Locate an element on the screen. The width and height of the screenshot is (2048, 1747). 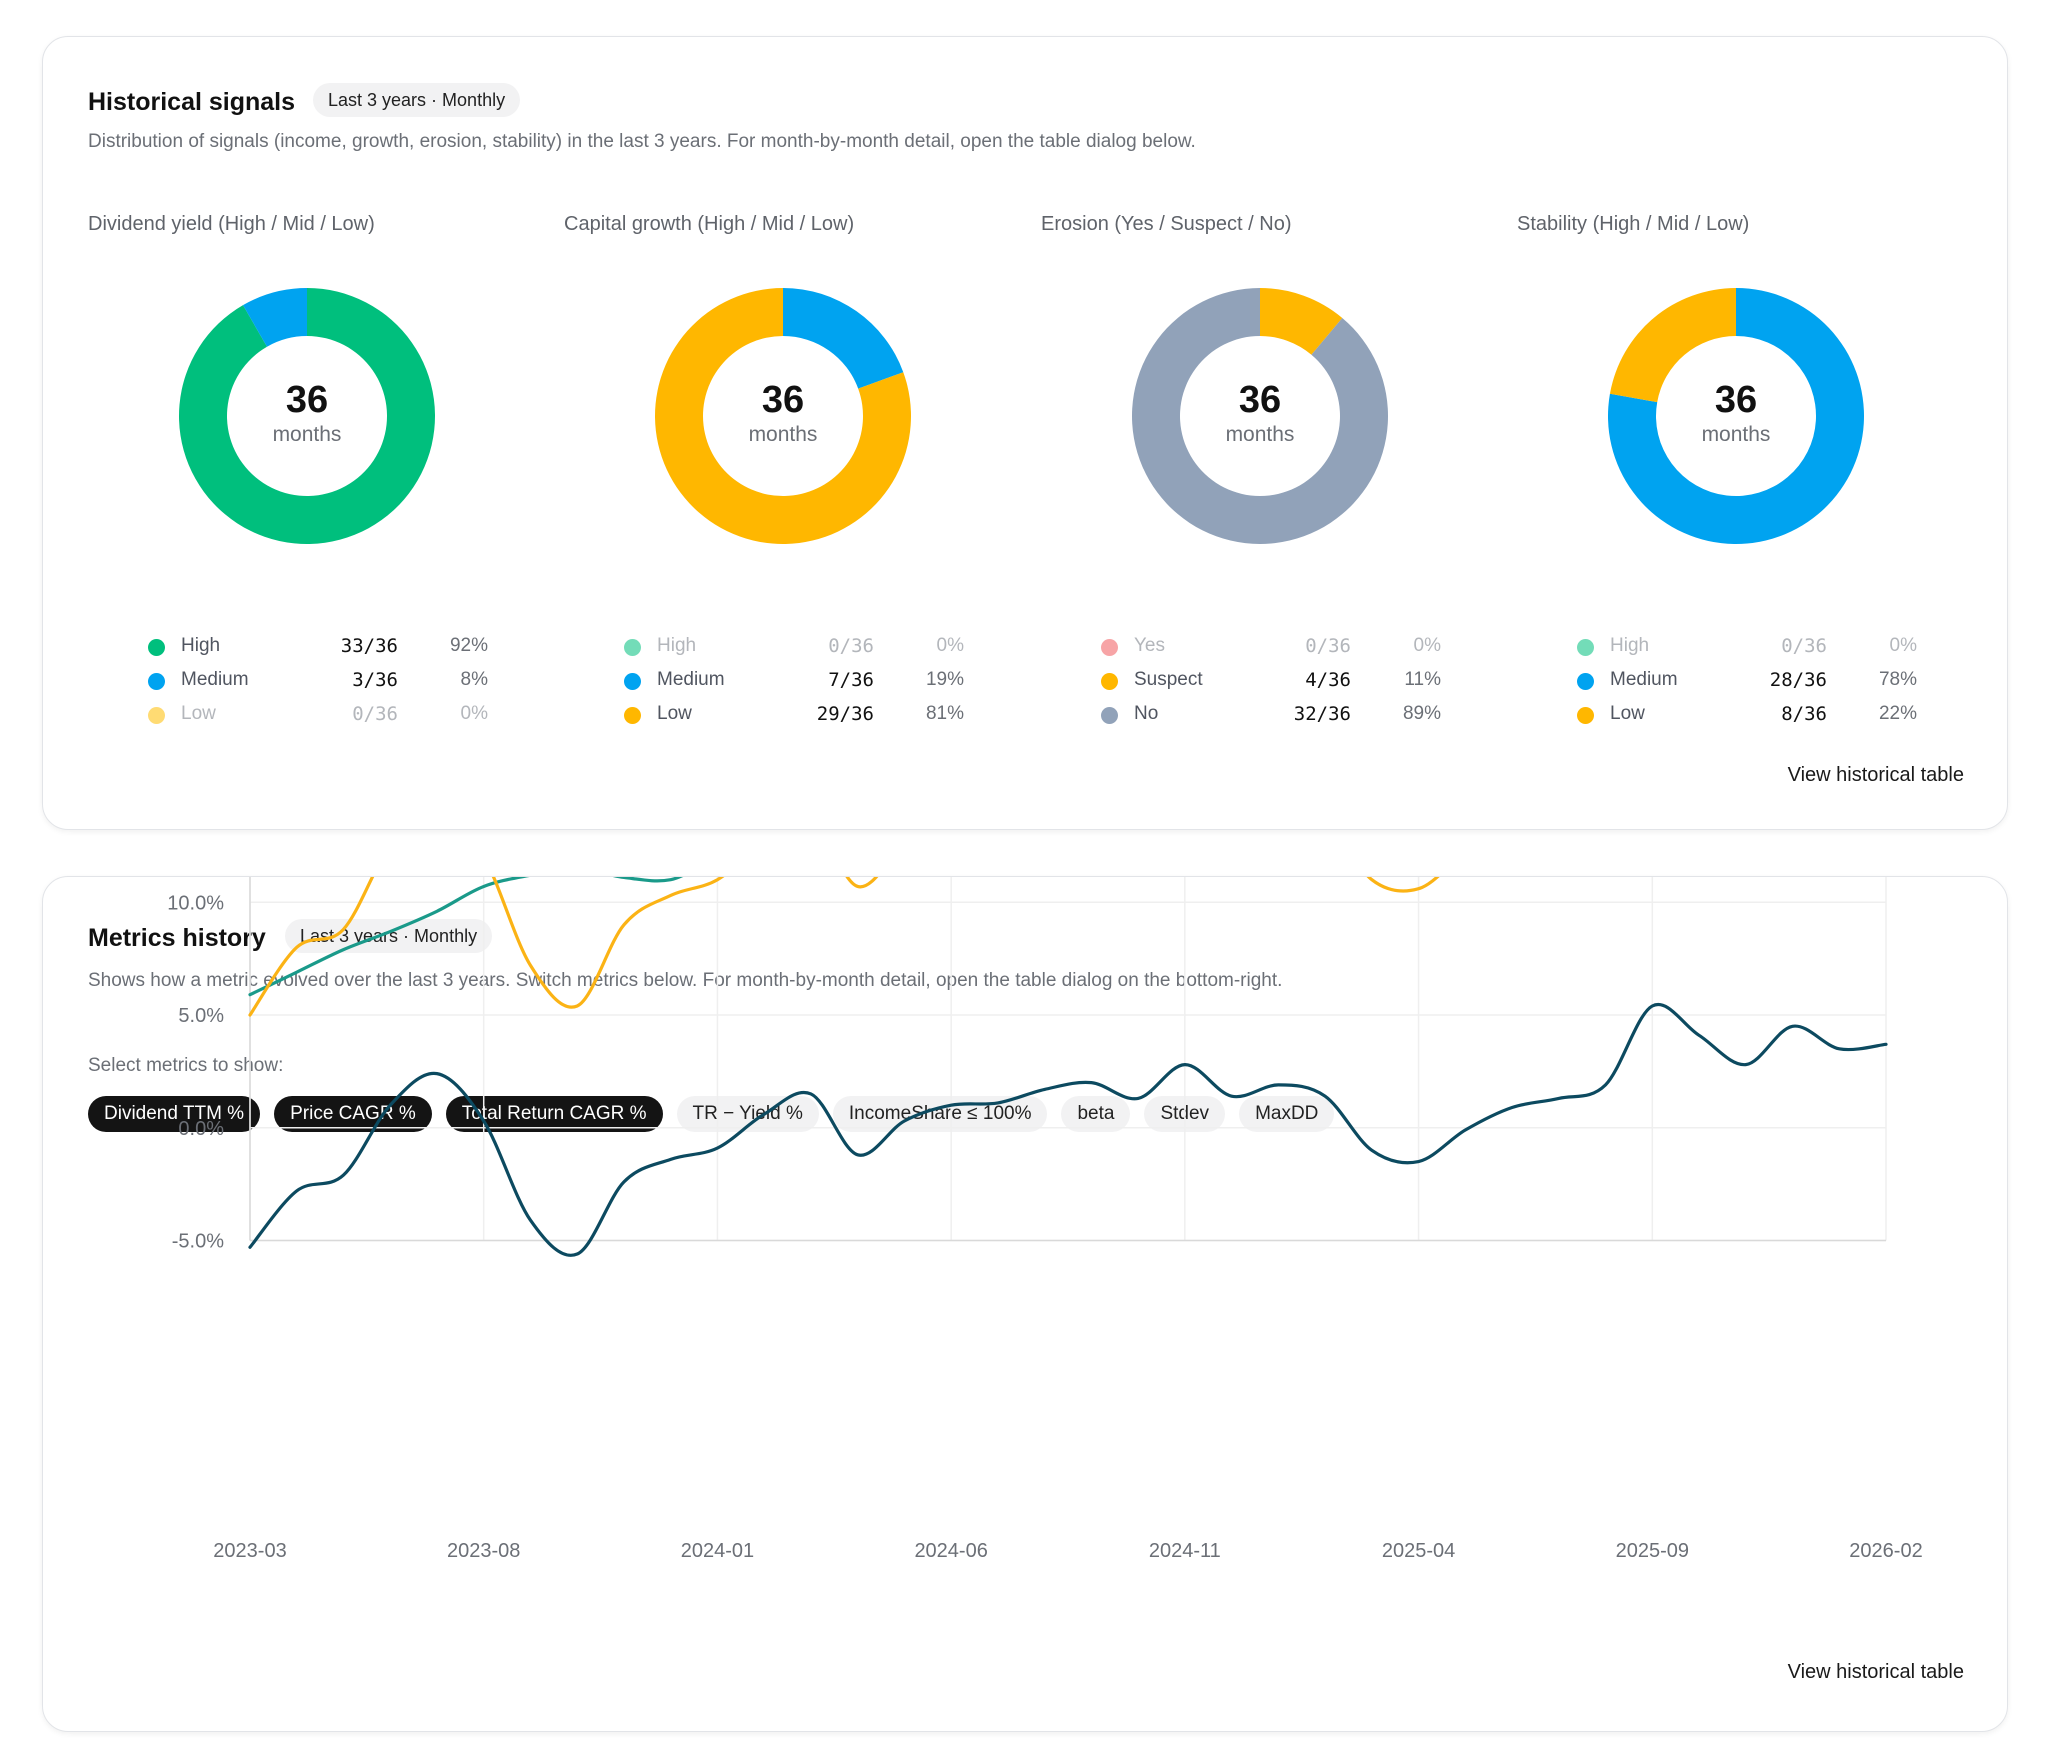
metric-chip: IncomeShare ≤ 100% is located at coordinates (940, 1114).